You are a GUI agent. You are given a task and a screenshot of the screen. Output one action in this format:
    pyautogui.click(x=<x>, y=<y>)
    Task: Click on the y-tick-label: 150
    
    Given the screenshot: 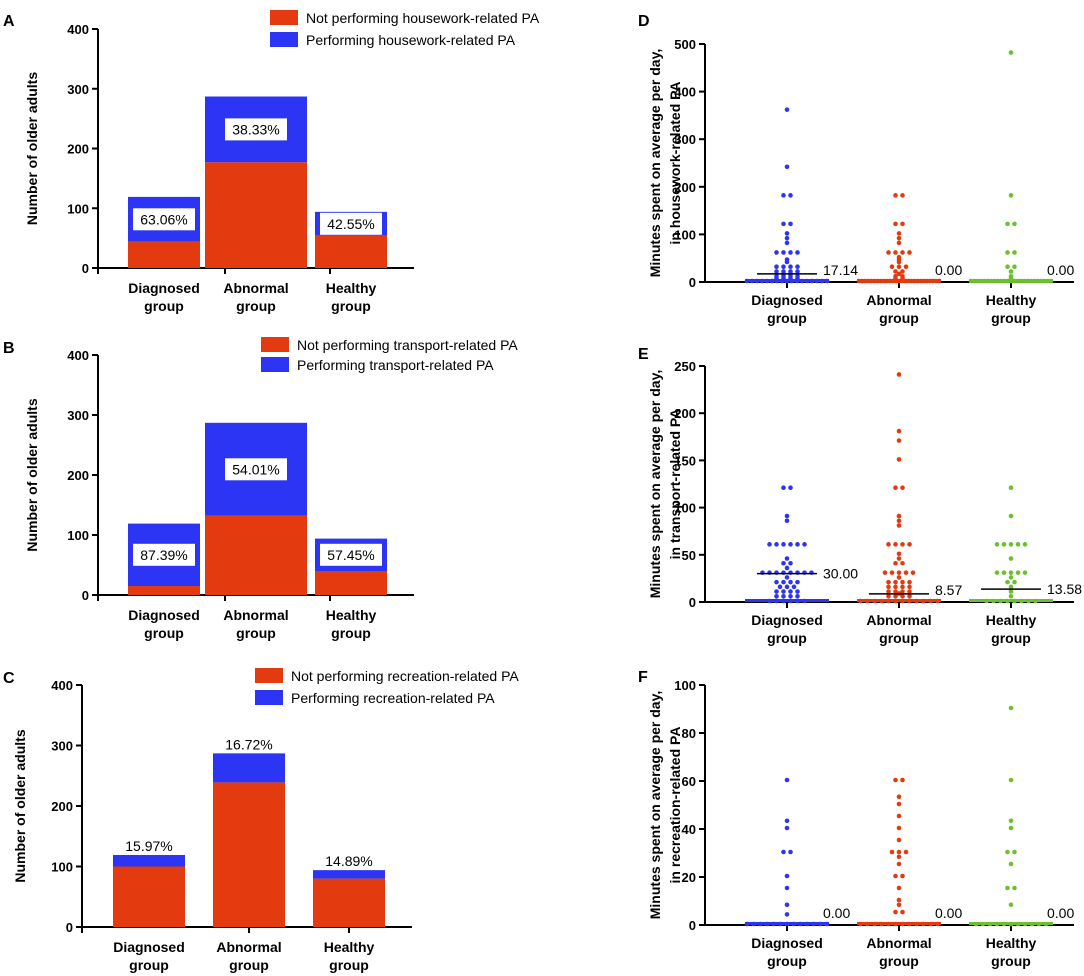 What is the action you would take?
    pyautogui.click(x=685, y=460)
    